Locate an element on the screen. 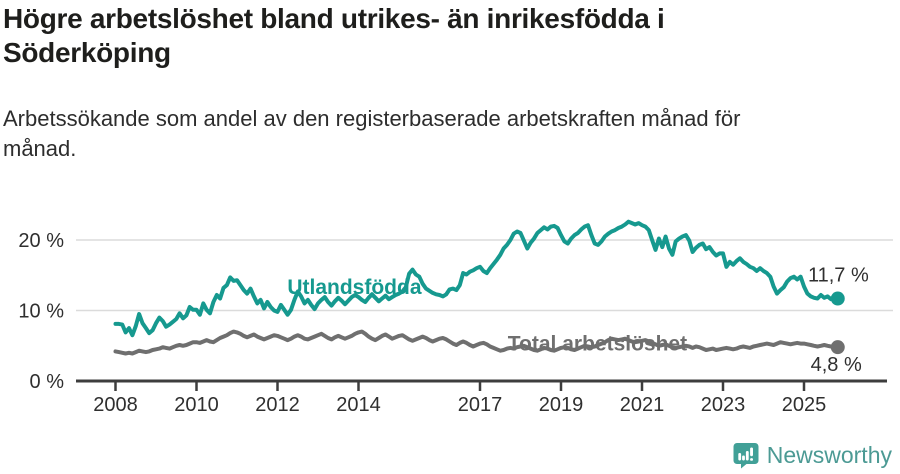 Image resolution: width=900 pixels, height=474 pixels. series-label-utlandsf-dda: Utlandsfödda is located at coordinates (354, 287).